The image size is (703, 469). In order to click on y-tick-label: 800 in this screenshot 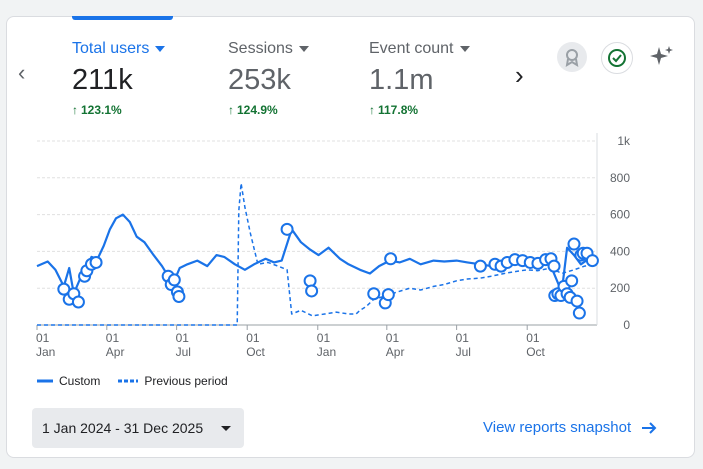, I will do `click(620, 178)`.